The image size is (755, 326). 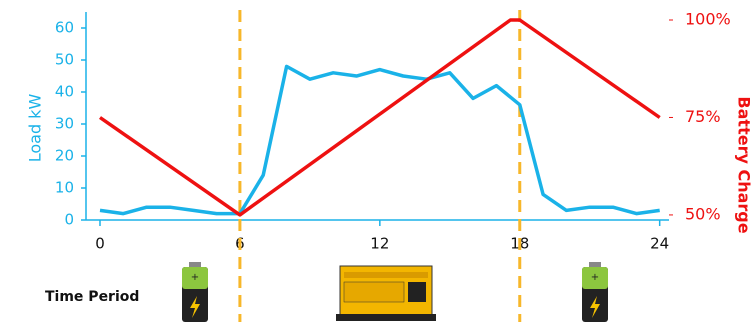 I want to click on y-tick-label: 60, so click(x=64, y=28).